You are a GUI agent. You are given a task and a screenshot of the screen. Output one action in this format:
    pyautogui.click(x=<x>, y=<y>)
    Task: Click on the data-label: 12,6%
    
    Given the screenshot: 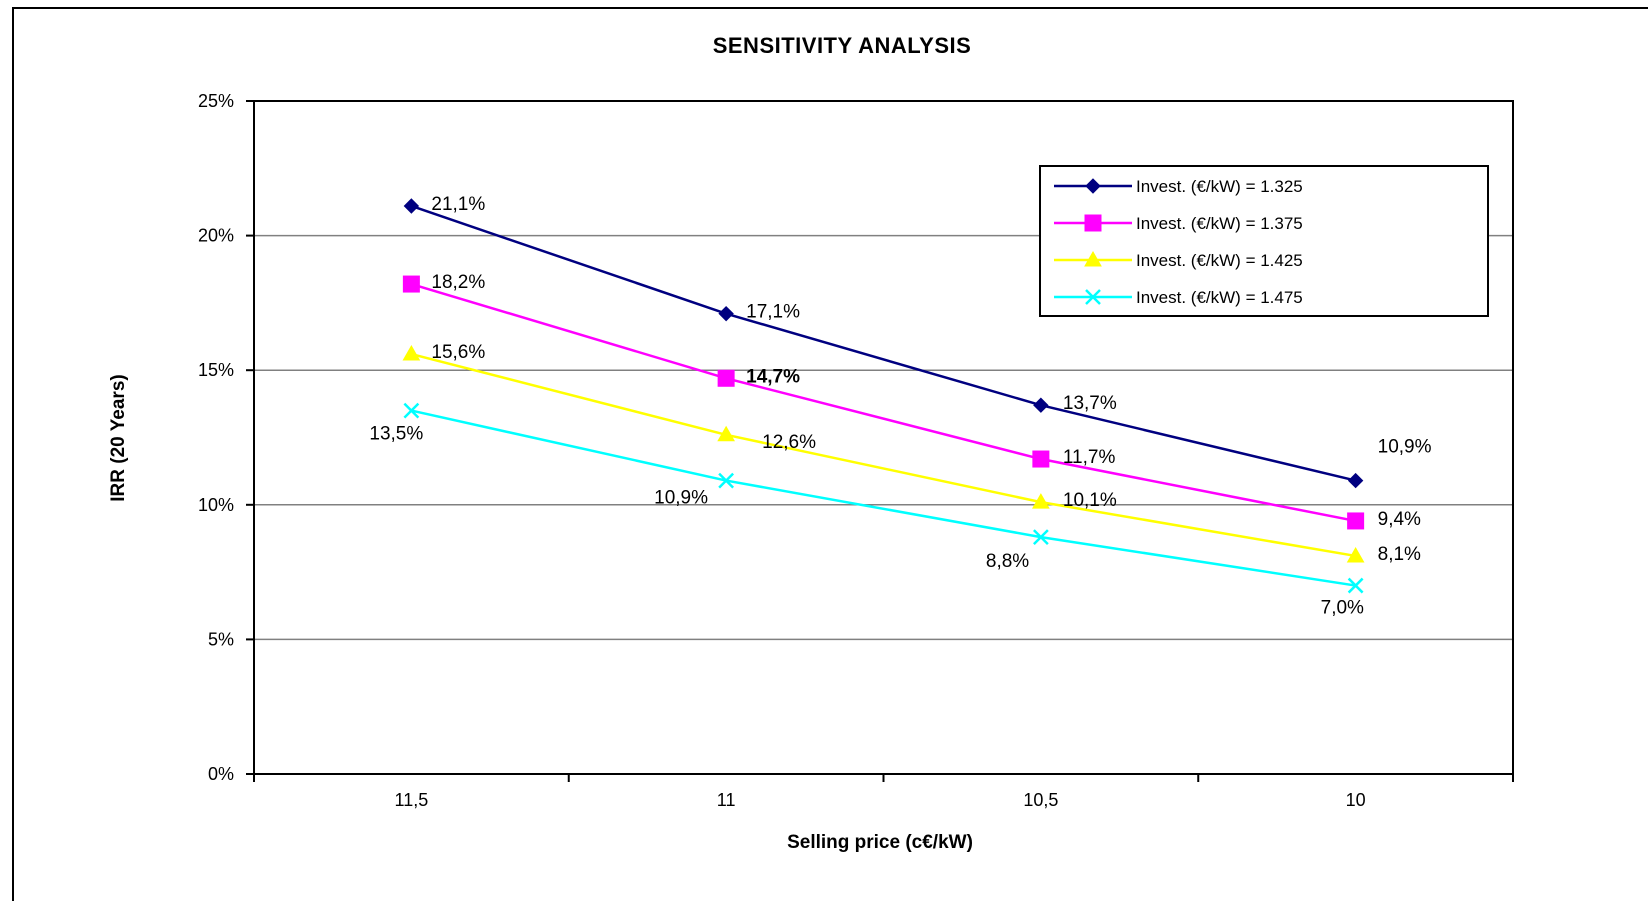 What is the action you would take?
    pyautogui.click(x=789, y=442)
    